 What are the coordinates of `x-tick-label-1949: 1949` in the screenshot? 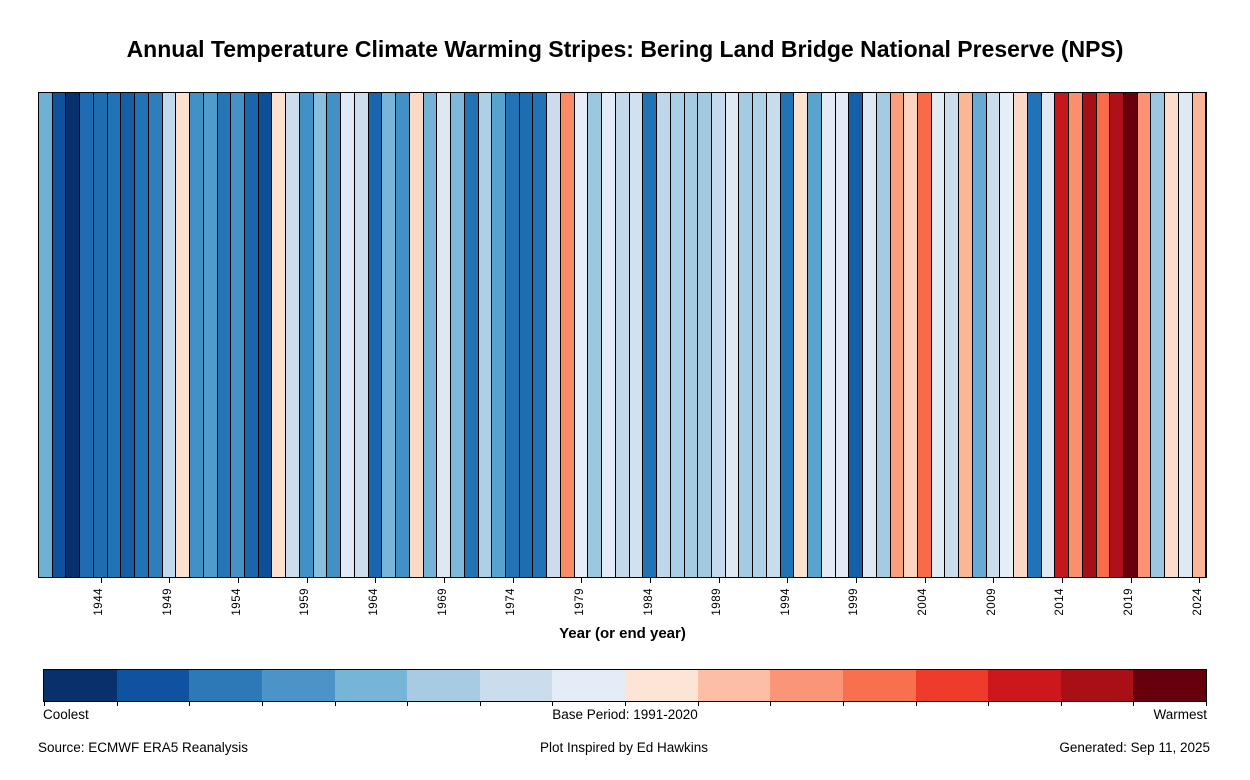 It's located at (167, 602).